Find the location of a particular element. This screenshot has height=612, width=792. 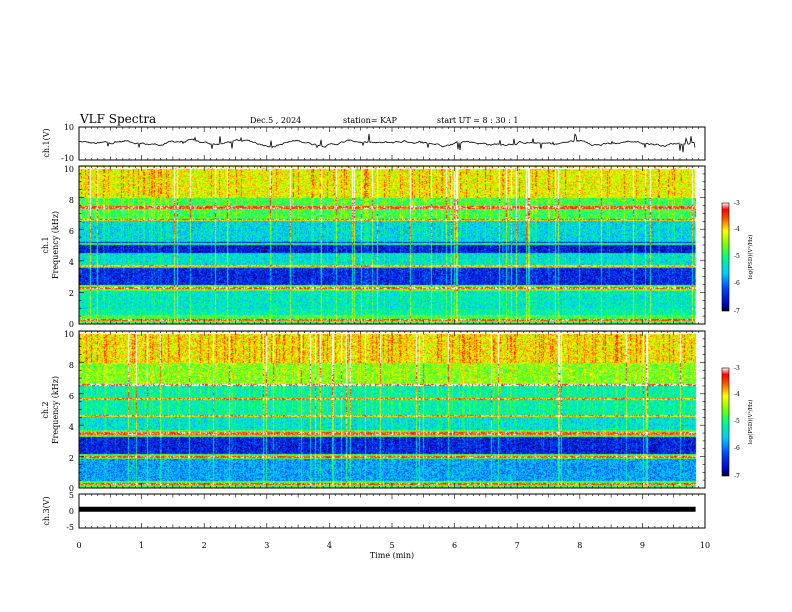

ch1-colorbar-tick: -3 is located at coordinates (737, 203).